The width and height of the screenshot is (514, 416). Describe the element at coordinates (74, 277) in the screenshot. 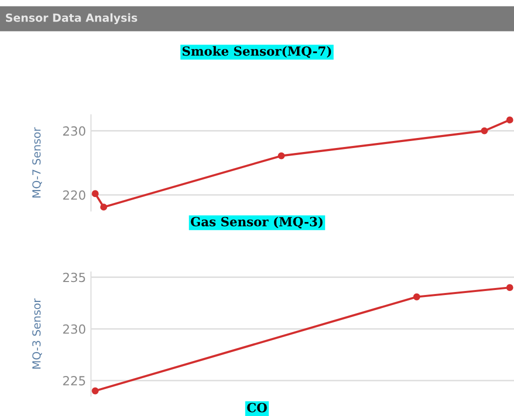

I see `y-tick-label: 235` at that location.